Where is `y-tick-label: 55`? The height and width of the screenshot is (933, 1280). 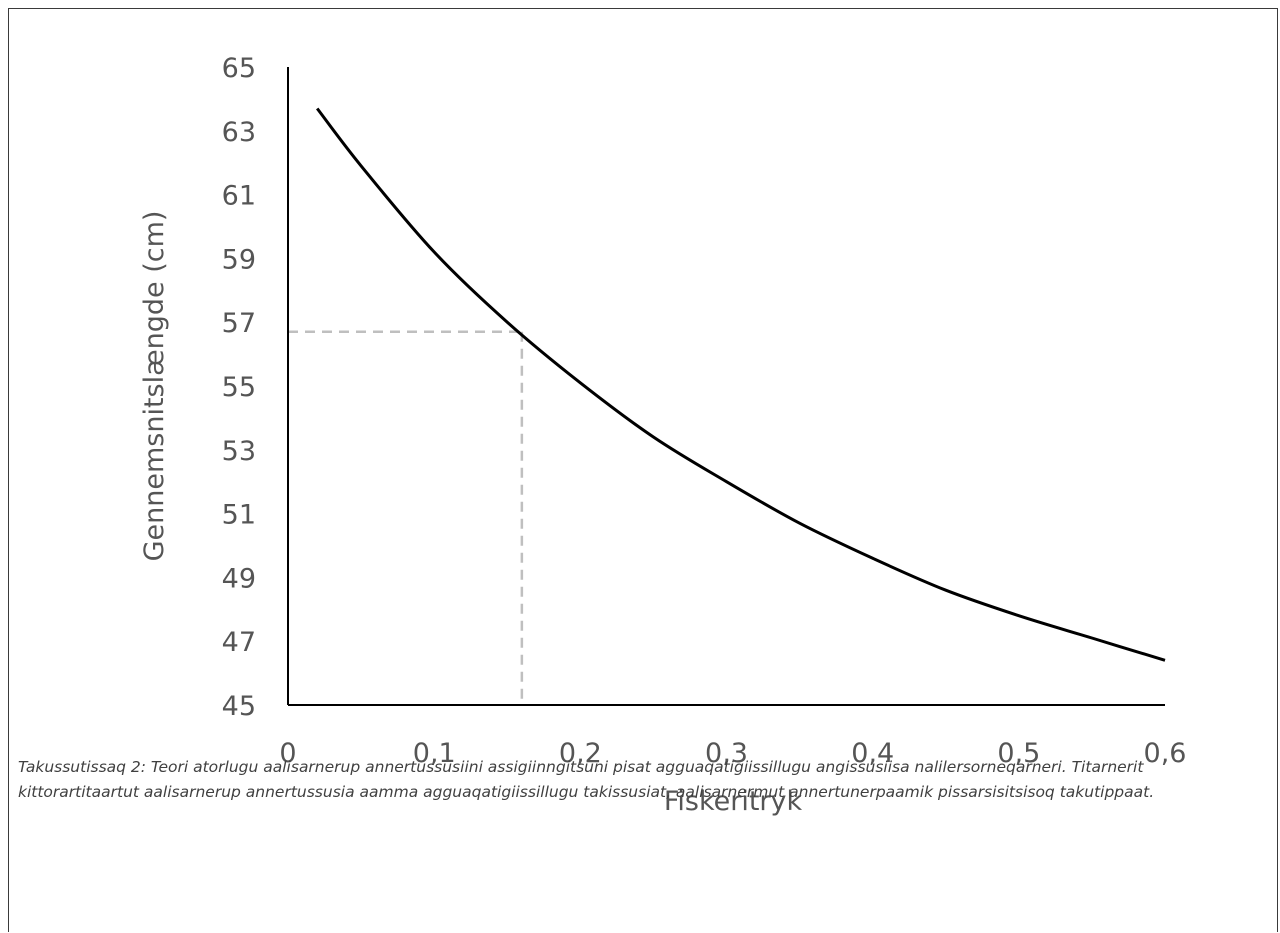 y-tick-label: 55 is located at coordinates (239, 387).